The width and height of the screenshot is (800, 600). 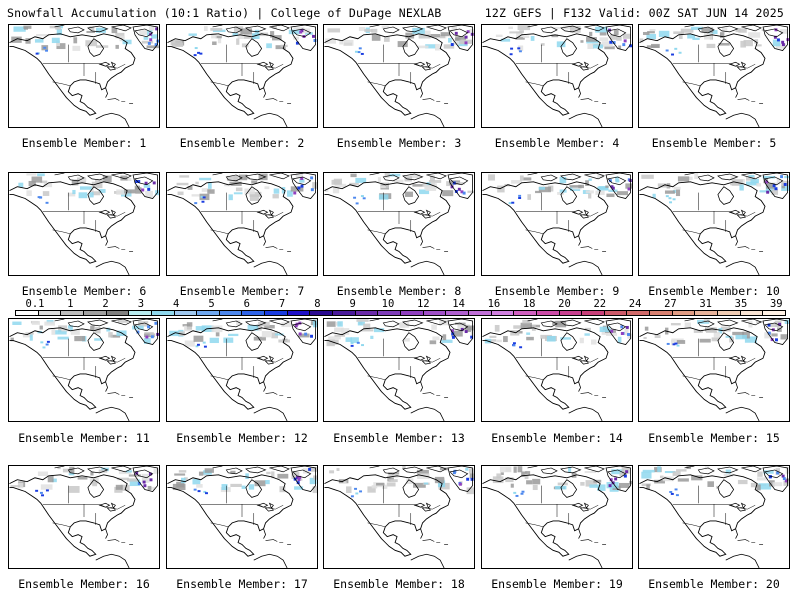 I want to click on ensemble-member-label: Ensemble Member: 17, so click(x=242, y=584).